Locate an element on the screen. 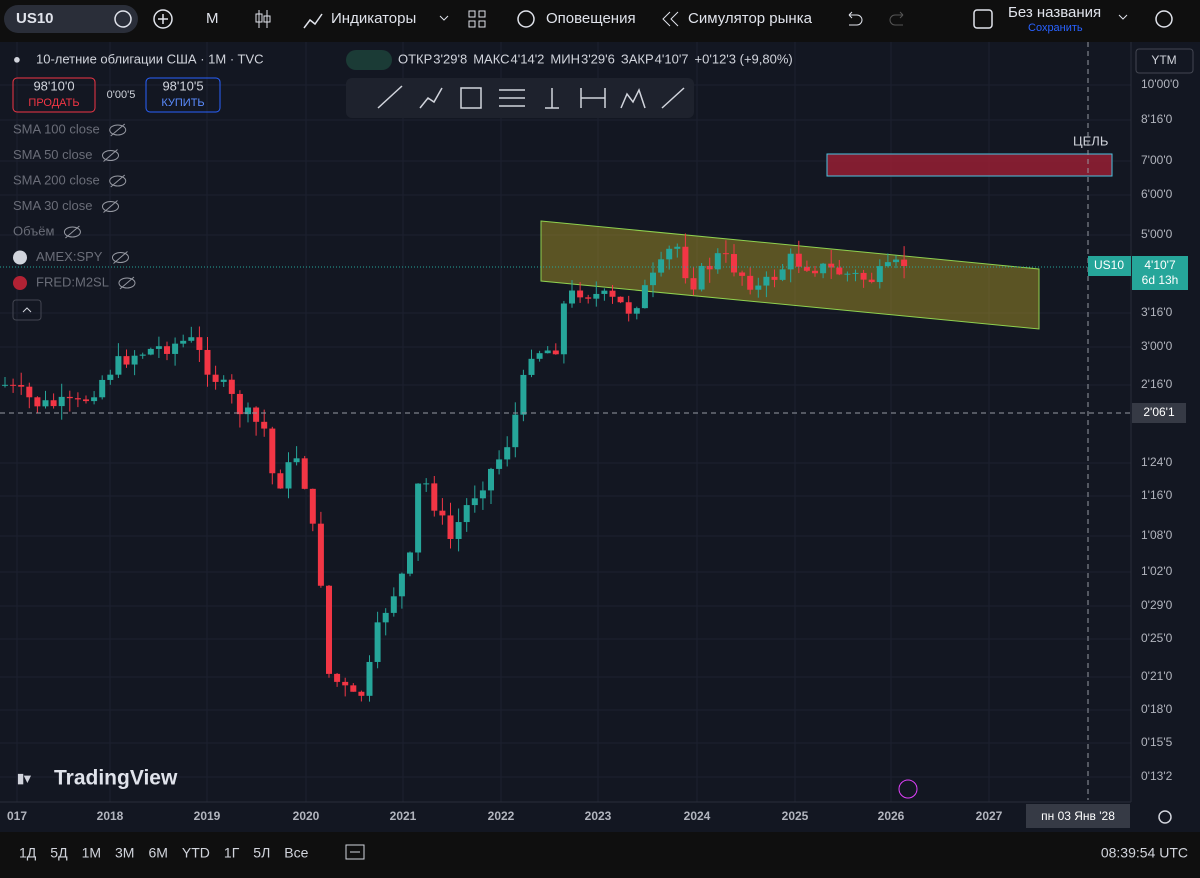  drawing-tools is located at coordinates (531, 97).